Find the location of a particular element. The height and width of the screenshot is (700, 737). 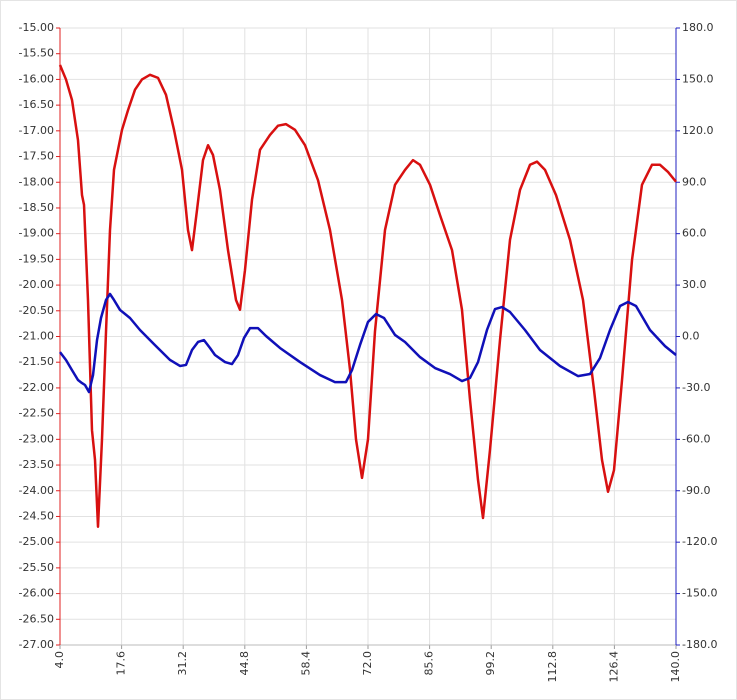

series-line is located at coordinates (368, 343).